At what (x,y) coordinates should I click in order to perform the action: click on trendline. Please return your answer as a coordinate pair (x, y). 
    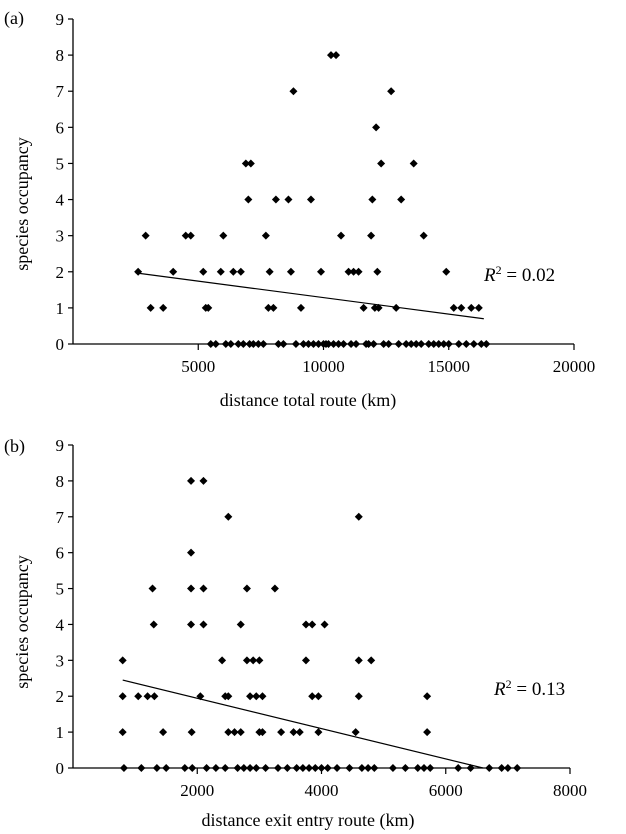
    Looking at the image, I should click on (303, 724).